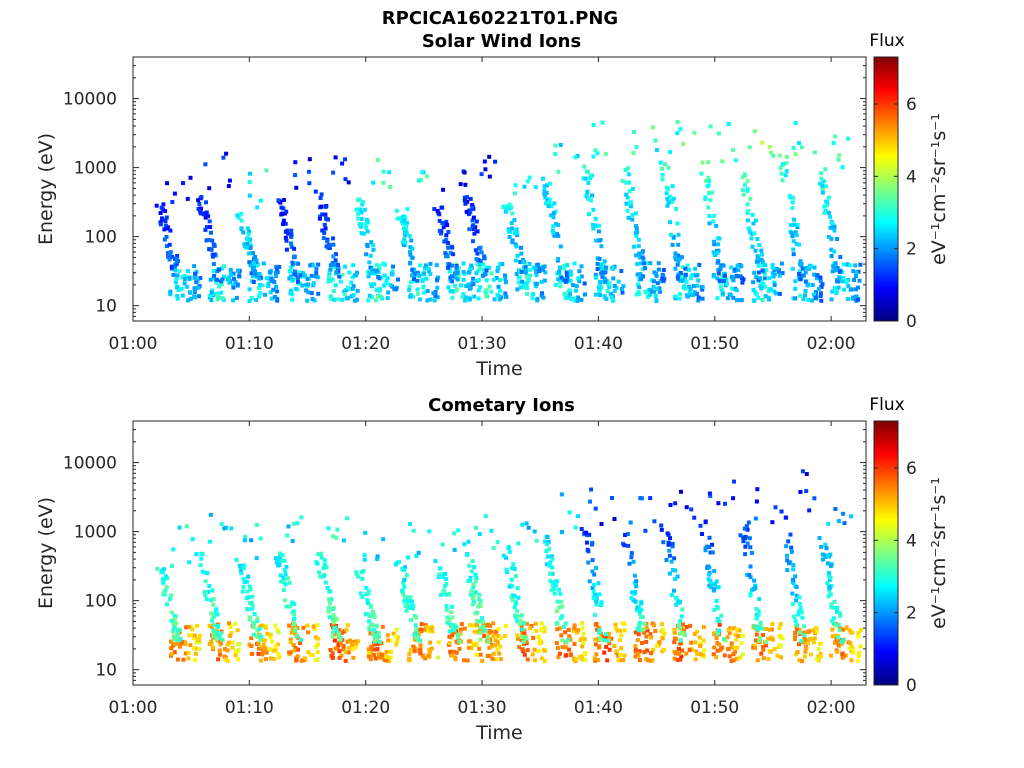  I want to click on x-tick-label: 01:30, so click(482, 344).